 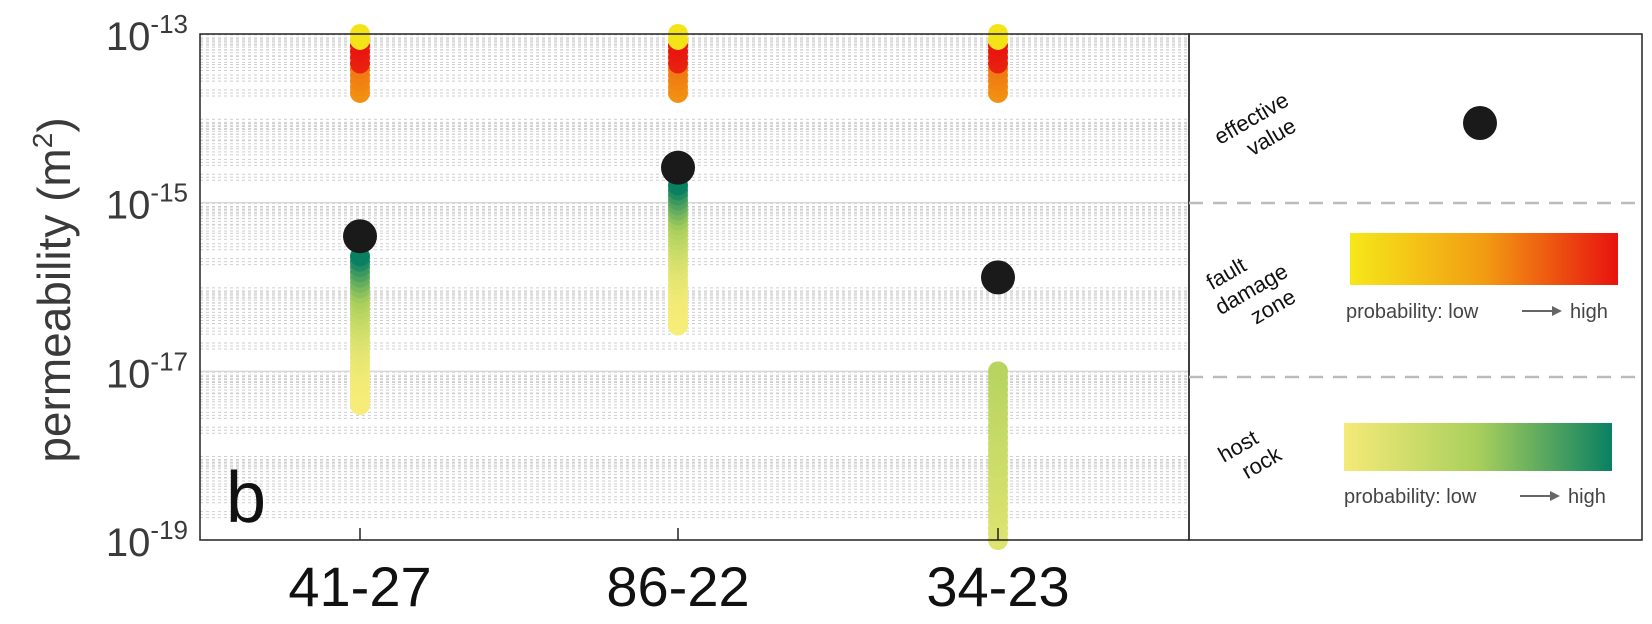 I want to click on legend-fault-label: fault damage zone, so click(x=1251, y=290).